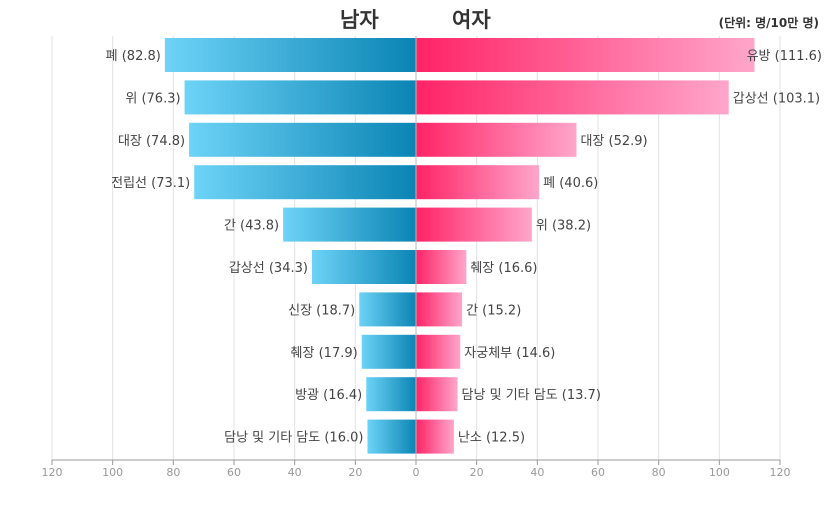 The height and width of the screenshot is (531, 827). Describe the element at coordinates (563, 226) in the screenshot. I see `bar-label-female: 위 (38.2)` at that location.